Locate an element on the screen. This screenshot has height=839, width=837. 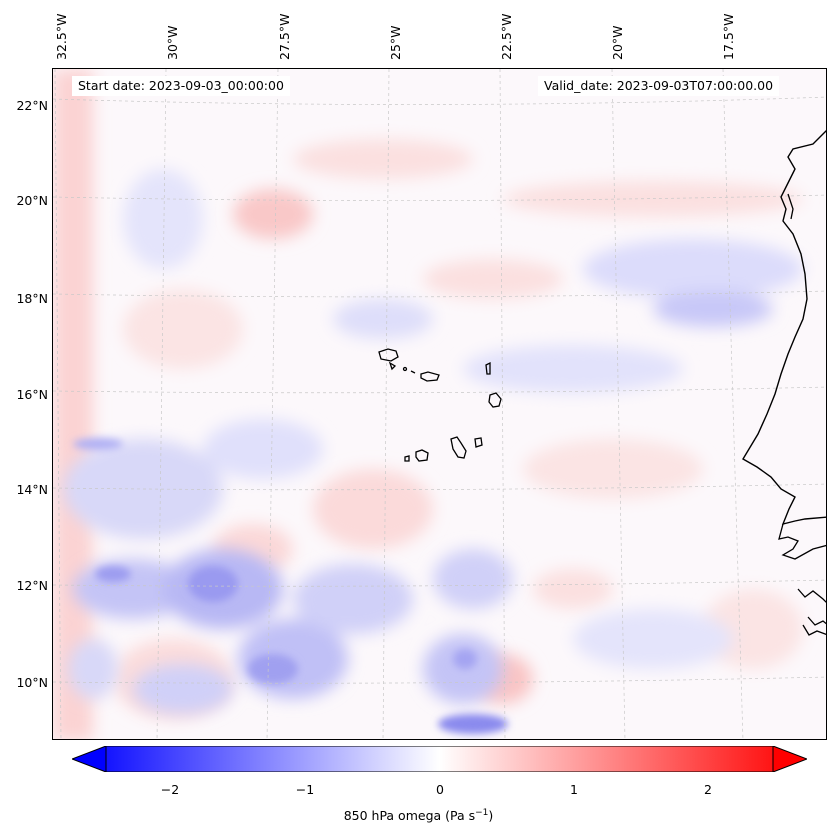
lon-label-32.5w: 32.5°W is located at coordinates (61, 36).